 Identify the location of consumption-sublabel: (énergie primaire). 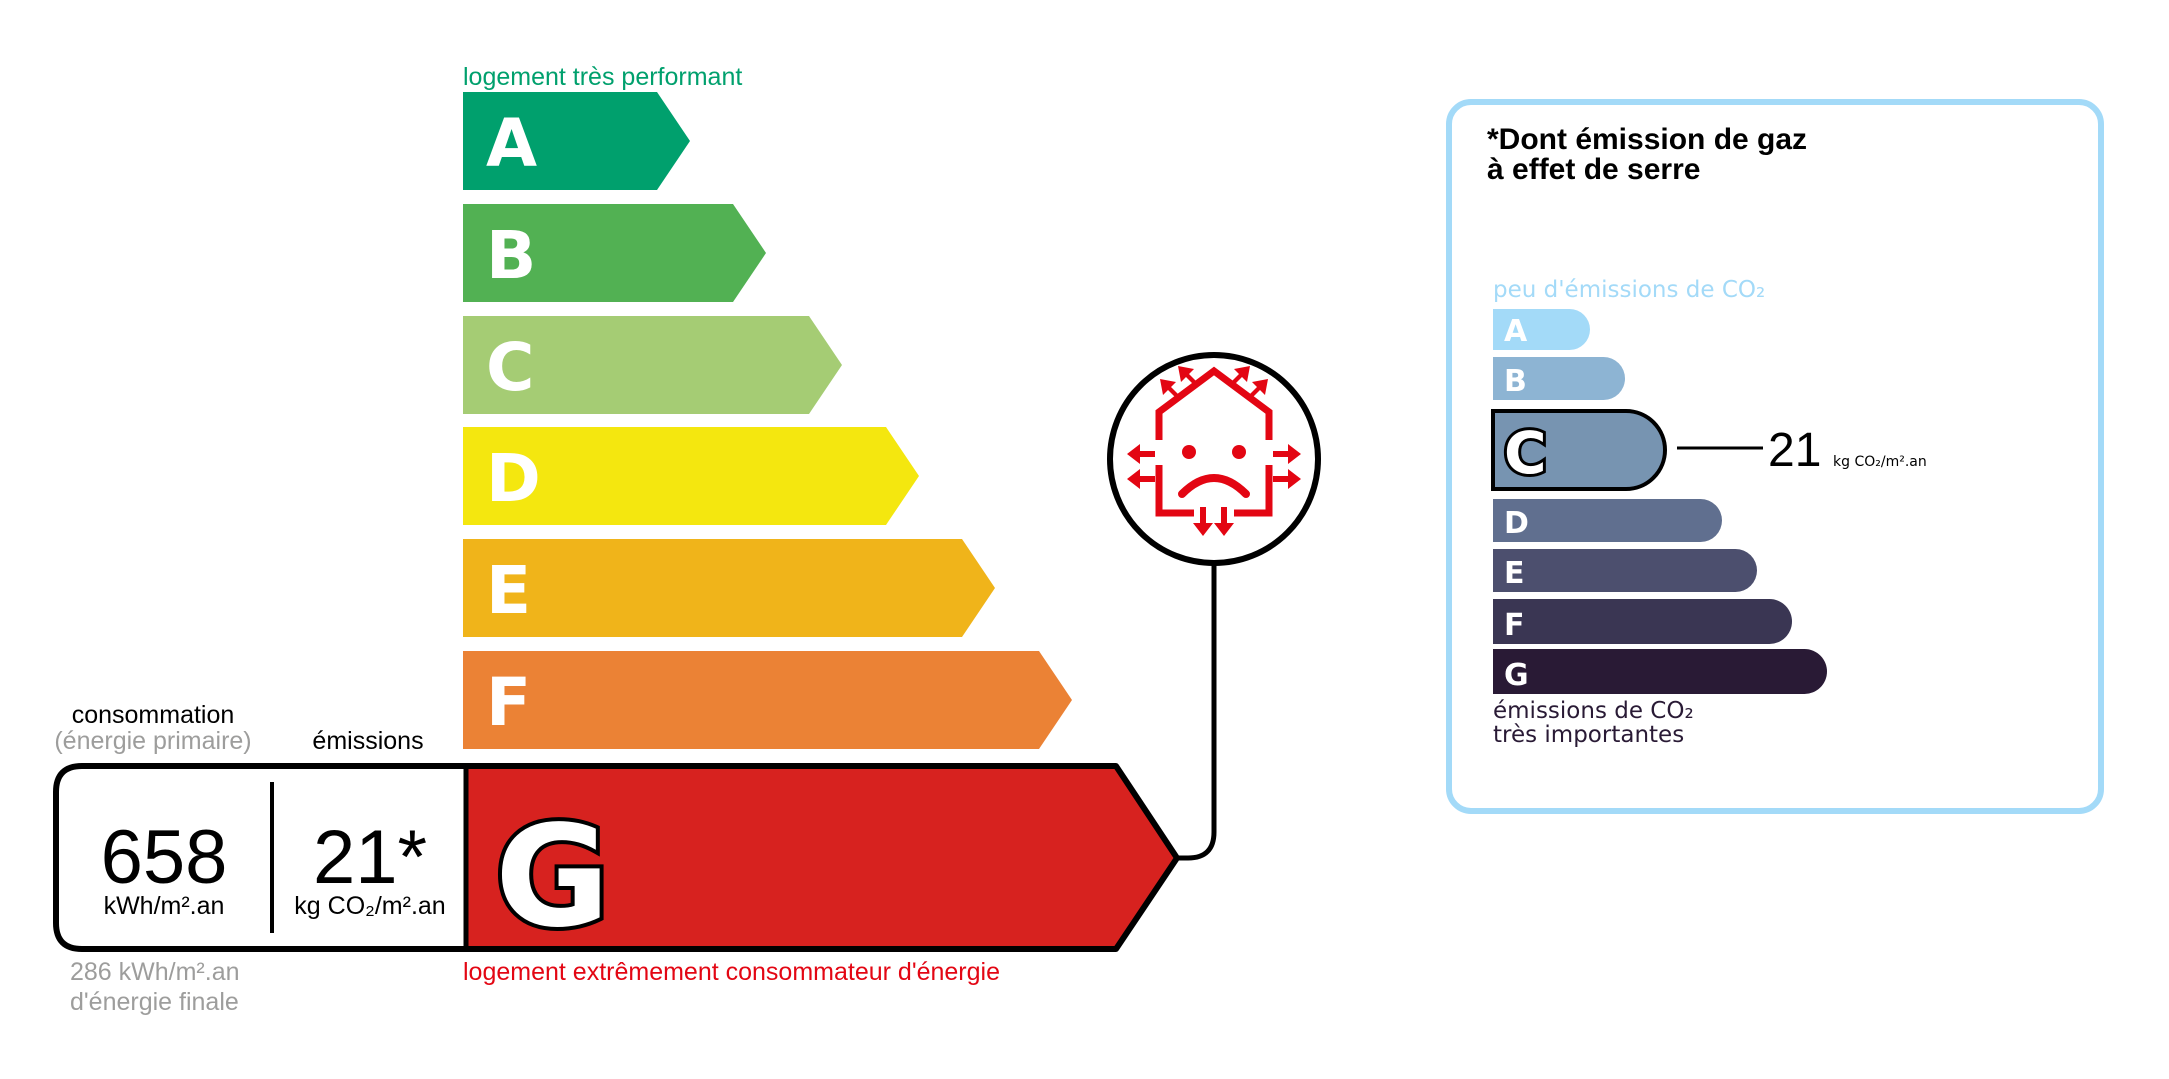
(152, 741).